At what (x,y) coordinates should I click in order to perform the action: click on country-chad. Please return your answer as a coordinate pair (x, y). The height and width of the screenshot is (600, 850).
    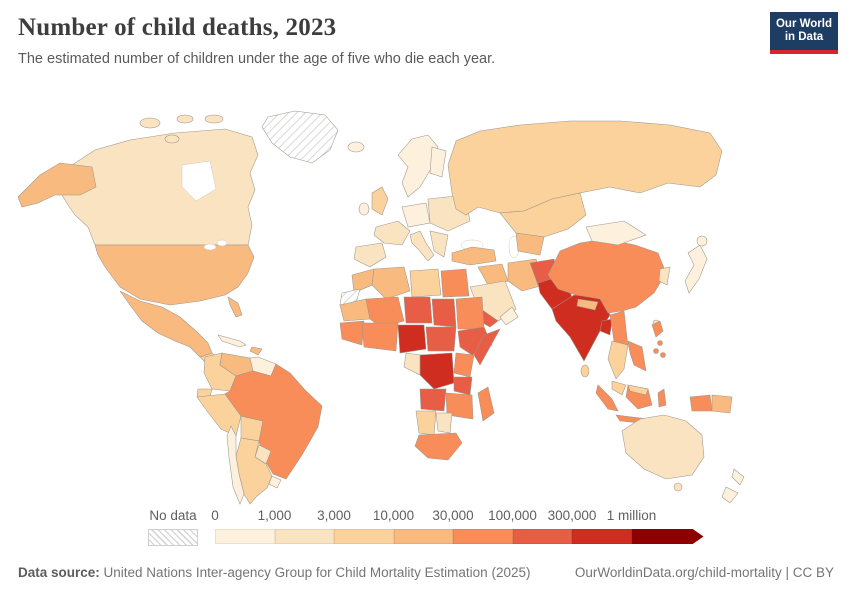
    Looking at the image, I should click on (444, 313).